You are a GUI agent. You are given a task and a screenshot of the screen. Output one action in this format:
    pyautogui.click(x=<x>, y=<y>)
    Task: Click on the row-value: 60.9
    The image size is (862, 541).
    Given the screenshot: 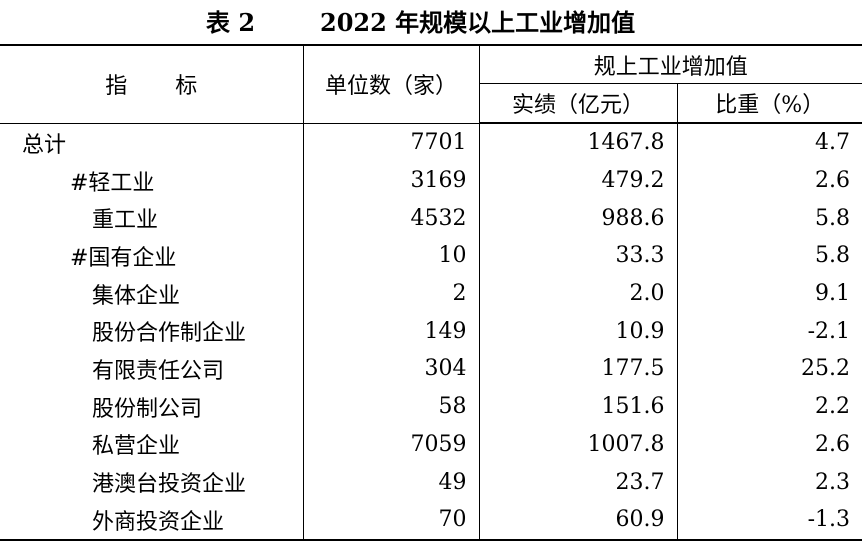 What is the action you would take?
    pyautogui.click(x=578, y=520)
    